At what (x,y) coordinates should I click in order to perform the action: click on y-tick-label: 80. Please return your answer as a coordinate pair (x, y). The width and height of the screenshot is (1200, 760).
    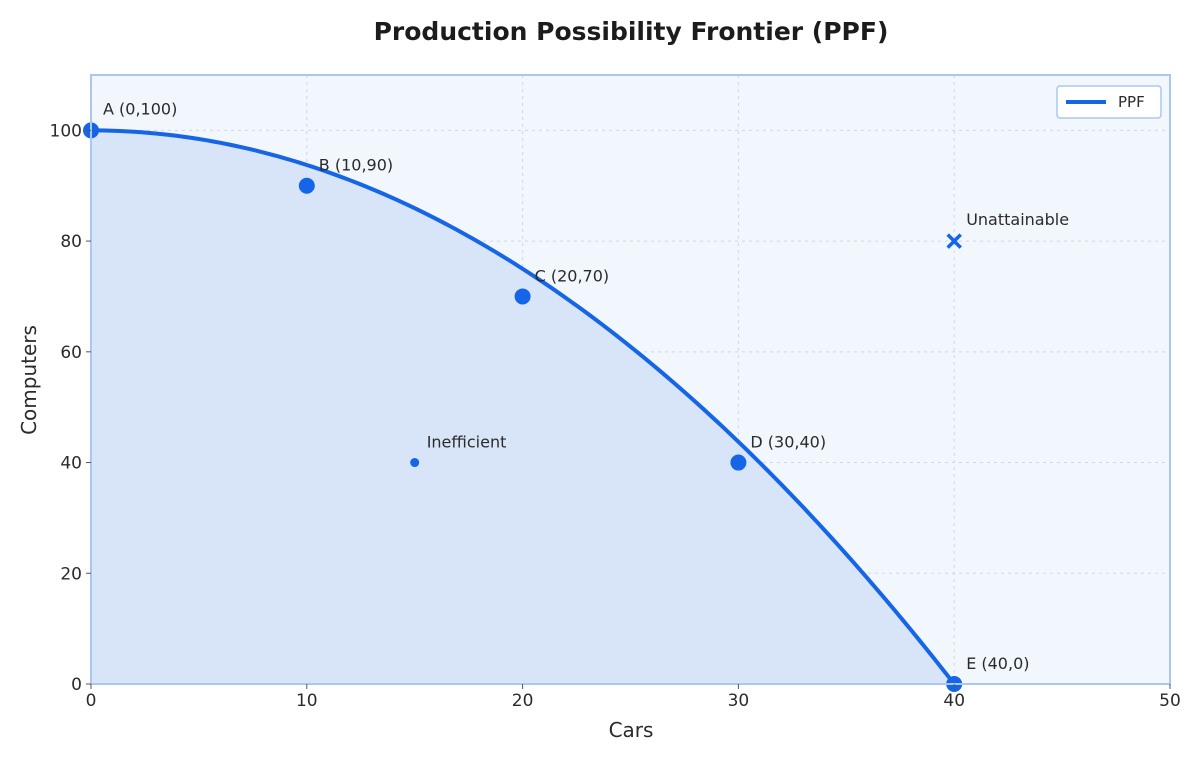
    Looking at the image, I should click on (71, 242).